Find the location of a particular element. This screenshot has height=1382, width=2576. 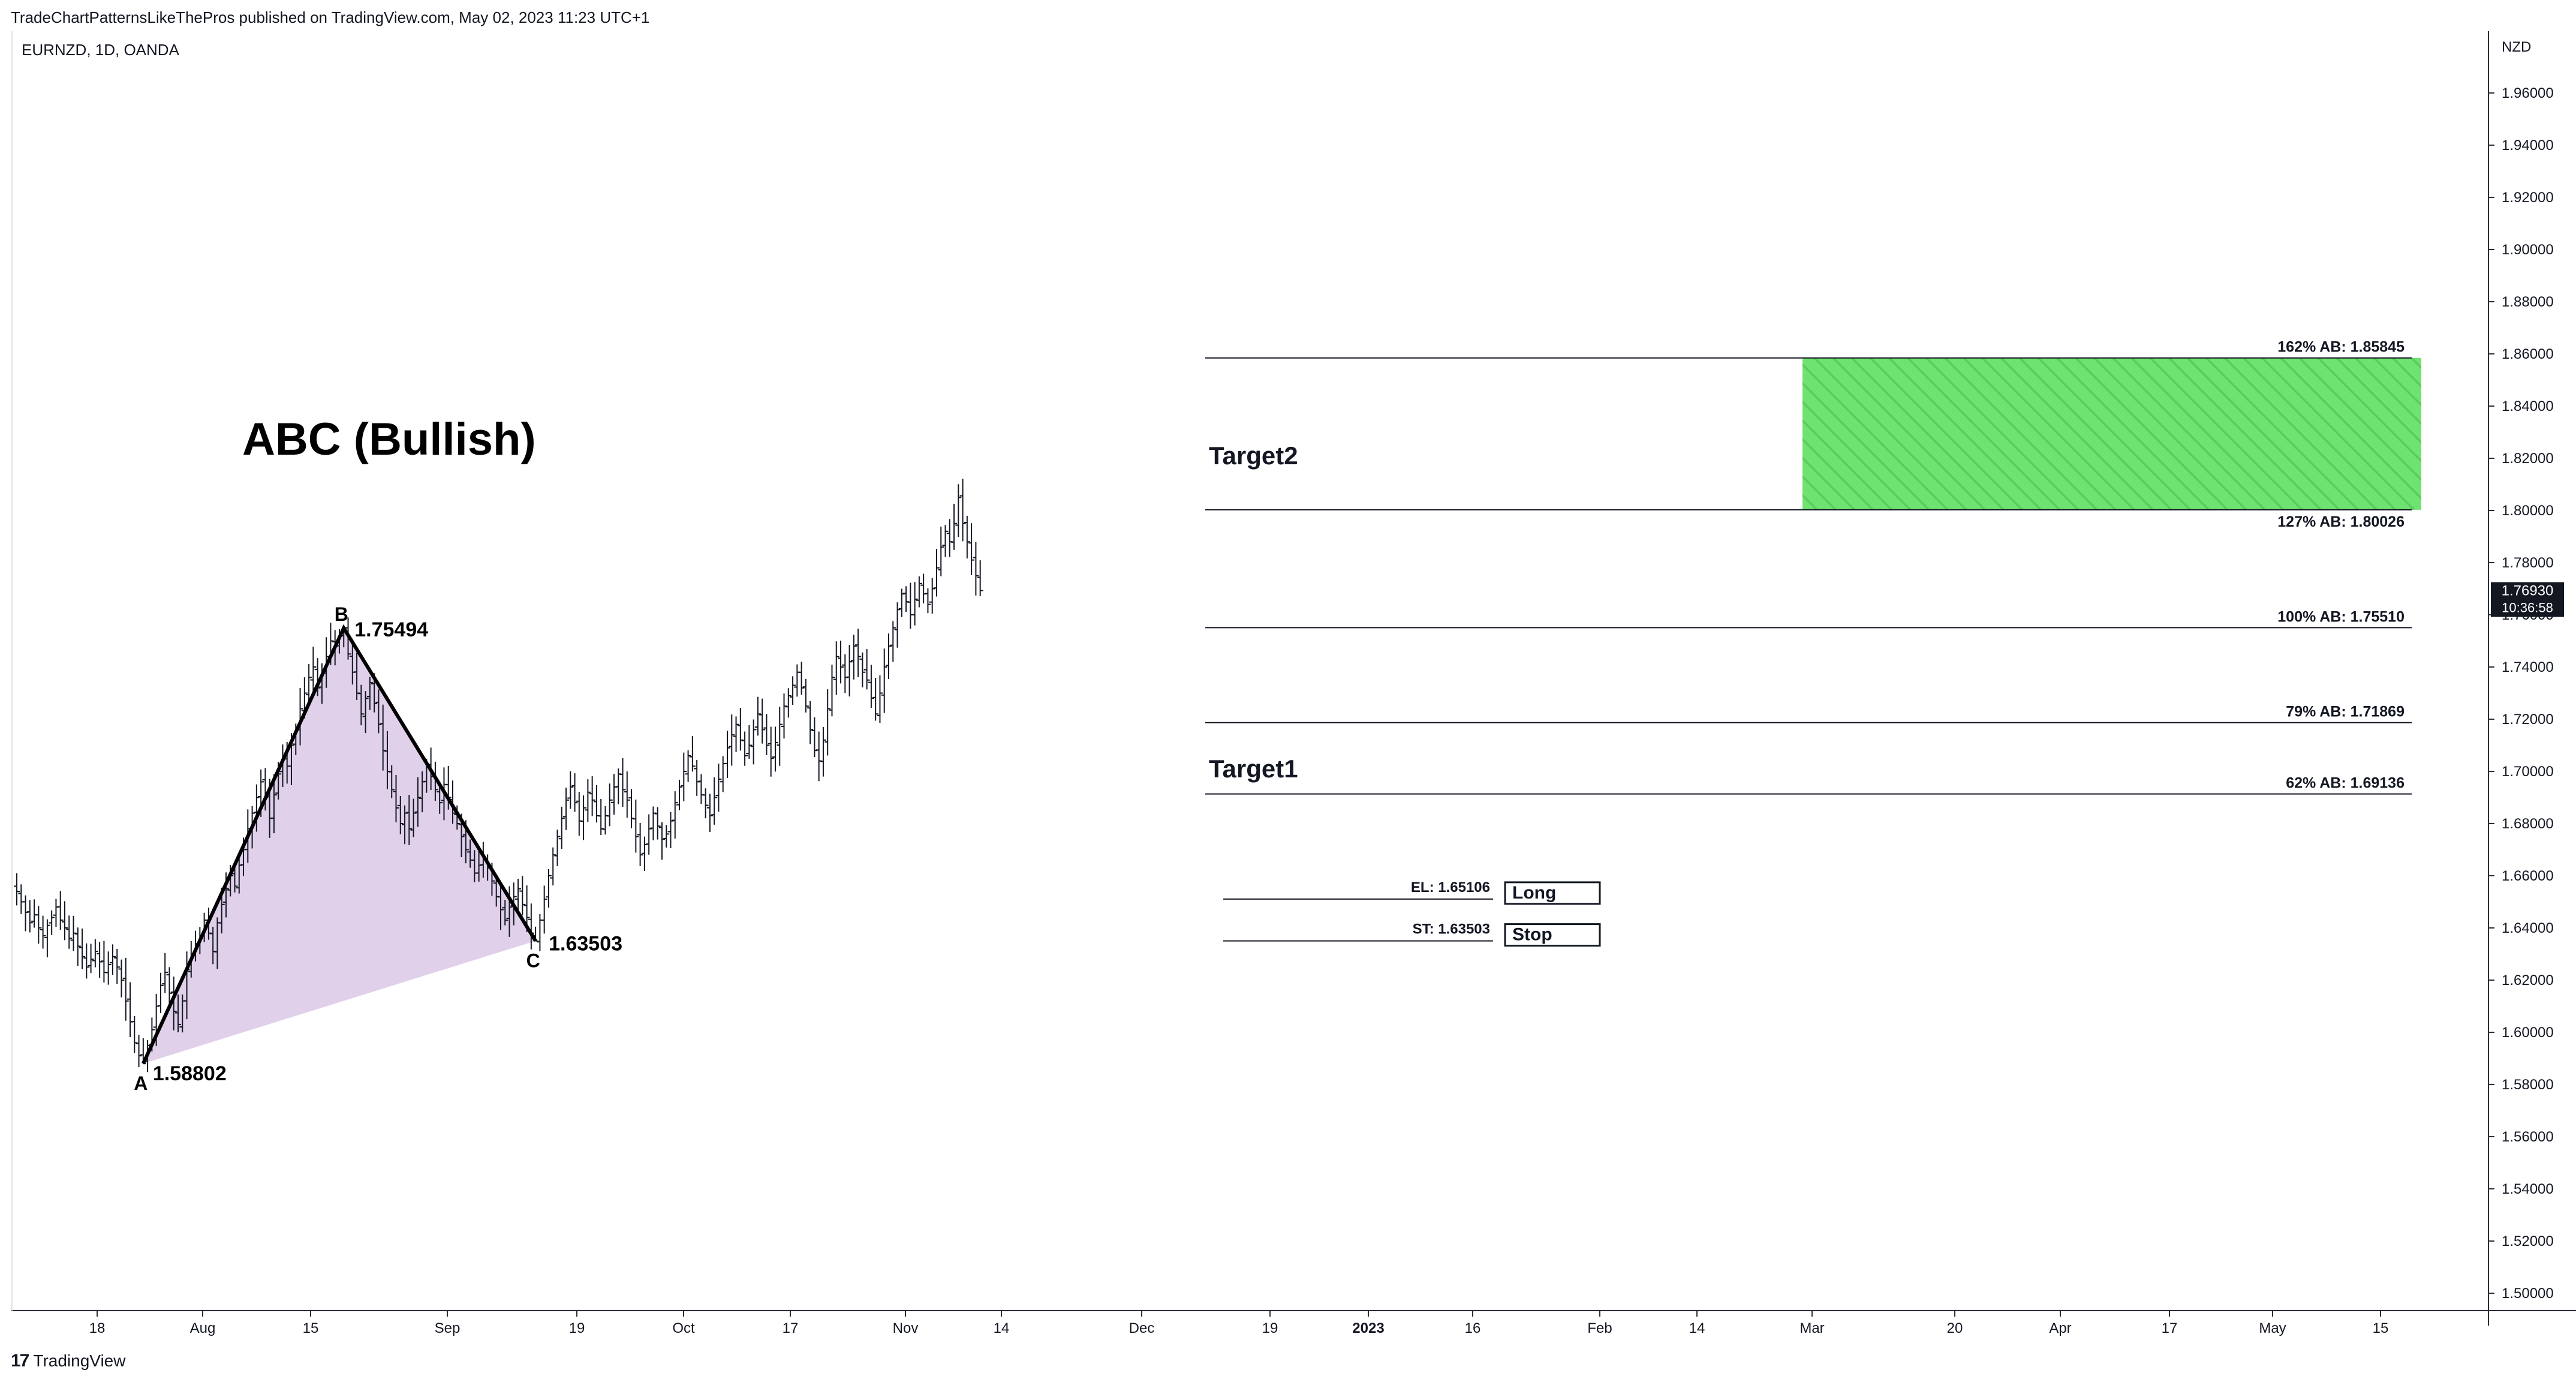

price-tick-label: 1.60000 is located at coordinates (2528, 1033).